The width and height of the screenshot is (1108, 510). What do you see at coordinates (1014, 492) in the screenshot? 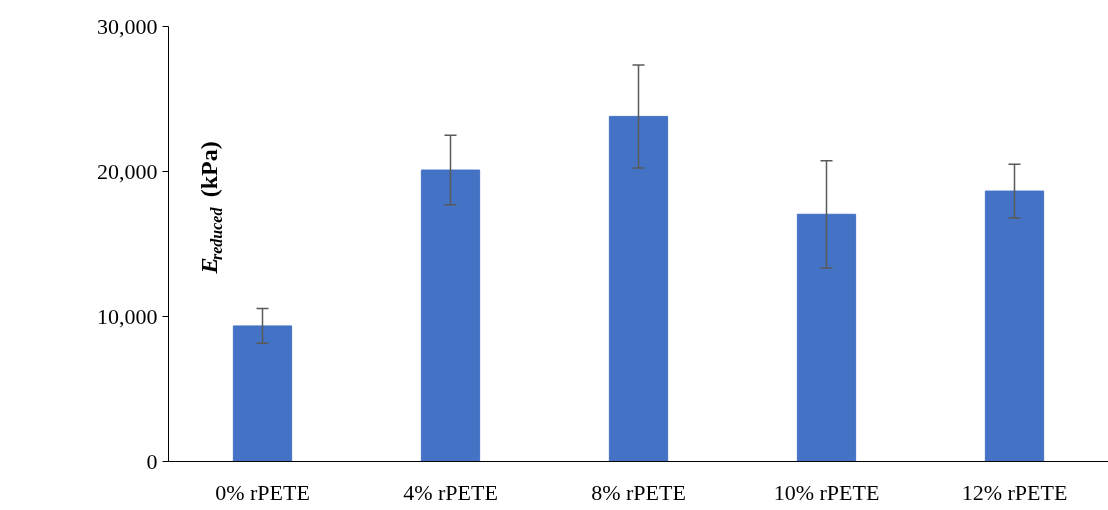
I see `x-tick-label: 12% rPETE` at bounding box center [1014, 492].